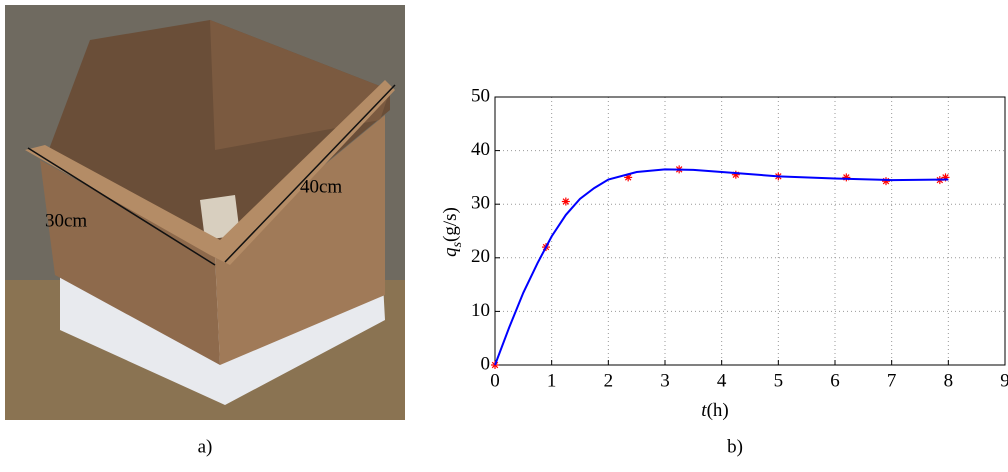 This screenshot has height=472, width=1008. I want to click on y-tick-label: 40, so click(480, 149).